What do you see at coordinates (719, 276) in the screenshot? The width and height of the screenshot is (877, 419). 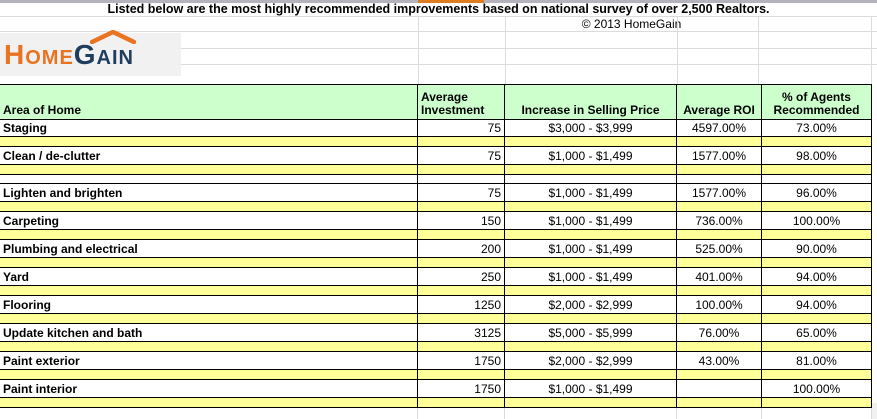 I see `cell-roi: 401.00%` at bounding box center [719, 276].